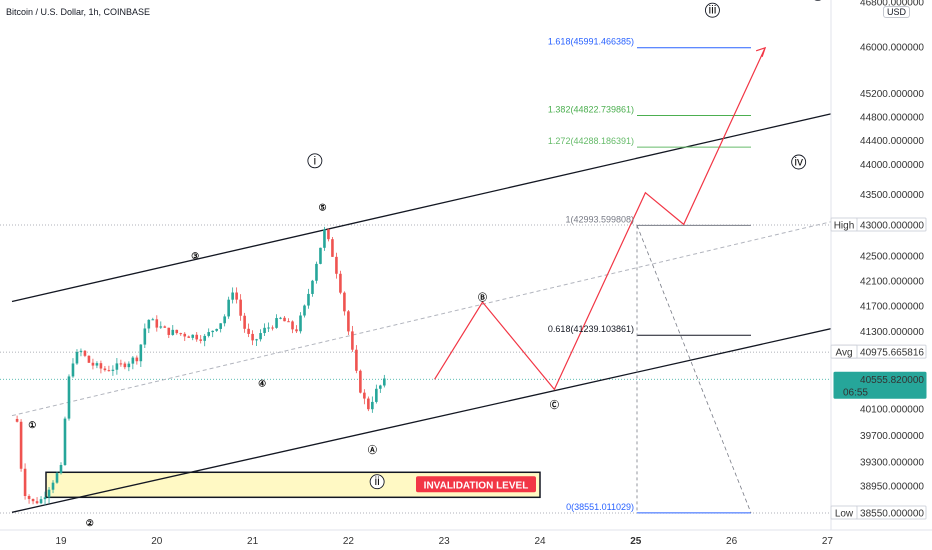  Describe the element at coordinates (892, 380) in the screenshot. I see `price-label-value: 40555.820000` at that location.